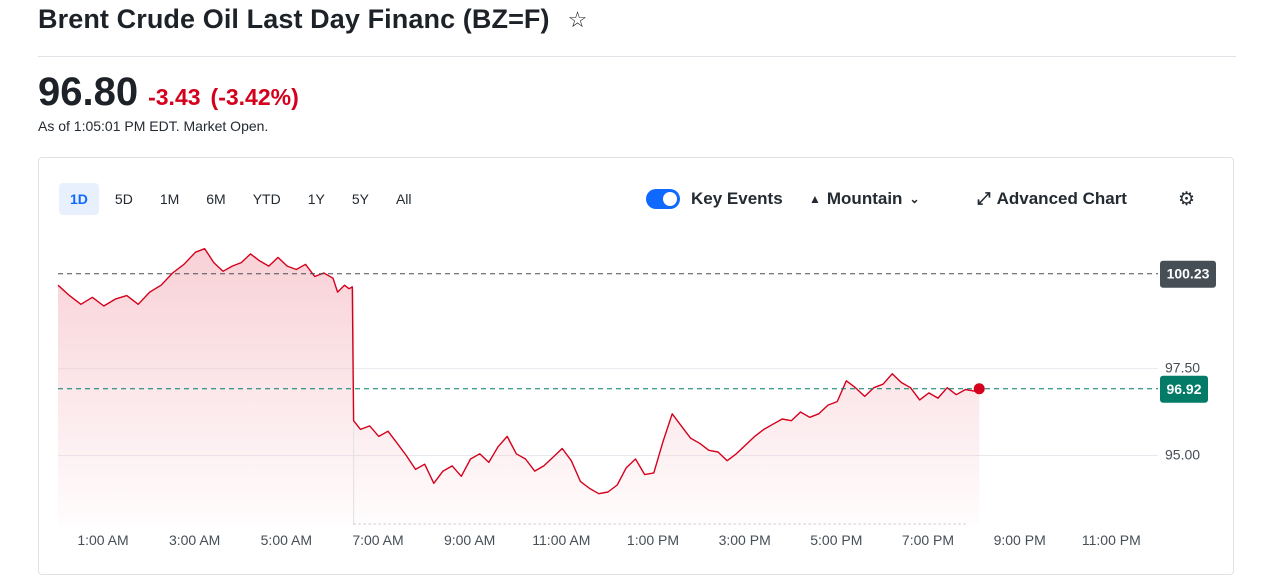 The width and height of the screenshot is (1267, 587). What do you see at coordinates (1020, 540) in the screenshot?
I see `x-tick-label: 9:00 PM` at bounding box center [1020, 540].